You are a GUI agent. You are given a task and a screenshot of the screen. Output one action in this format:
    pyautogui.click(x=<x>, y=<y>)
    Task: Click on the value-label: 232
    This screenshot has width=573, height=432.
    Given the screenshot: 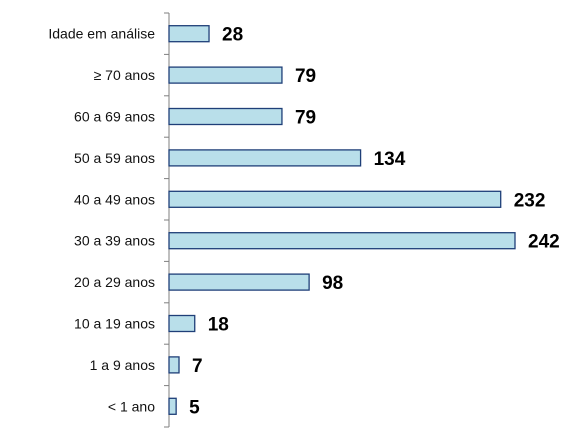 What is the action you would take?
    pyautogui.click(x=530, y=200)
    